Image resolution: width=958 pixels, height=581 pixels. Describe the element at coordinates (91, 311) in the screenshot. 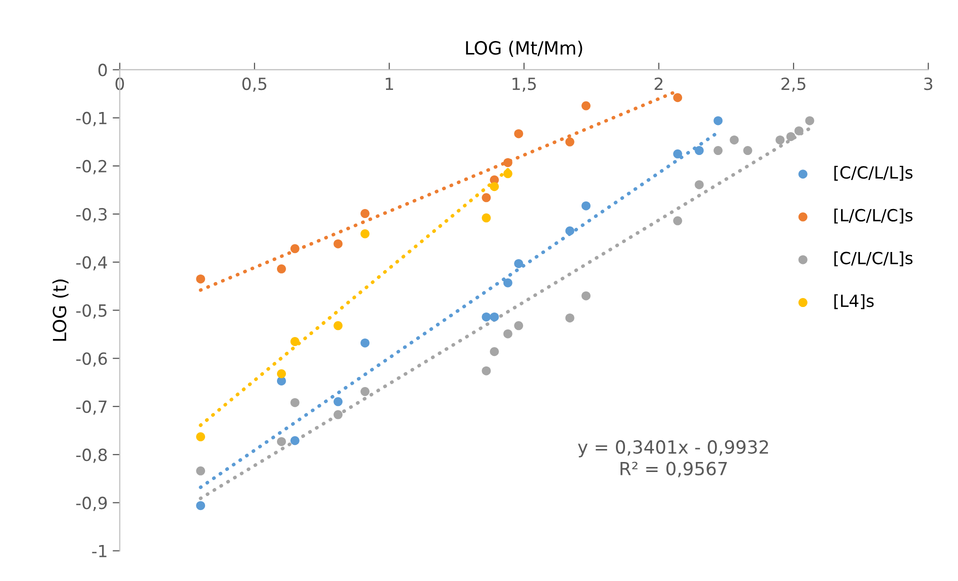

I see `y-tick-label: -0,5` at that location.